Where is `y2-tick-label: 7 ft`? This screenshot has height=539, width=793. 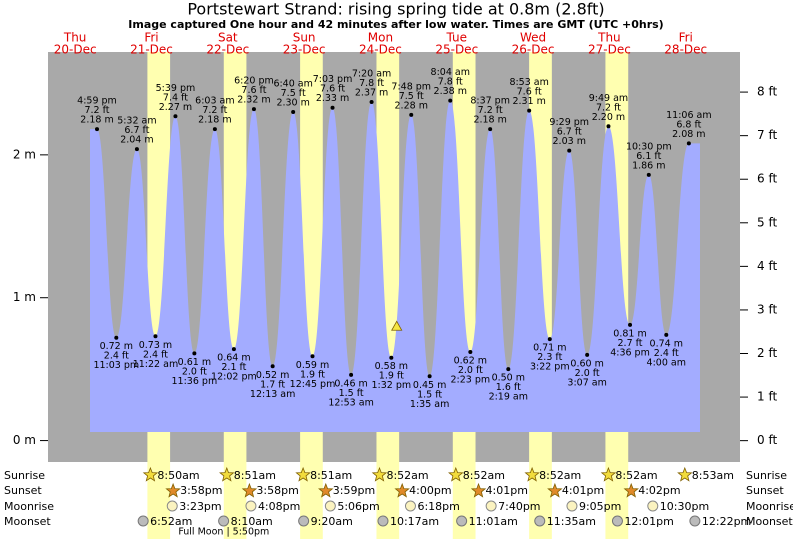 y2-tick-label: 7 ft is located at coordinates (767, 135).